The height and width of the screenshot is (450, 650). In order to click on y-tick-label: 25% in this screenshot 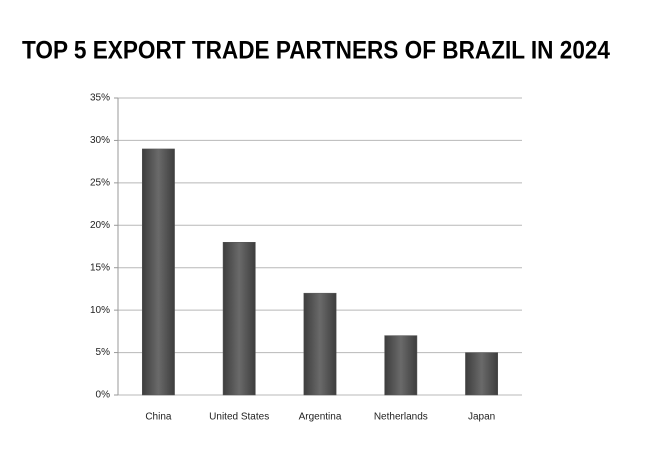, I will do `click(100, 182)`.